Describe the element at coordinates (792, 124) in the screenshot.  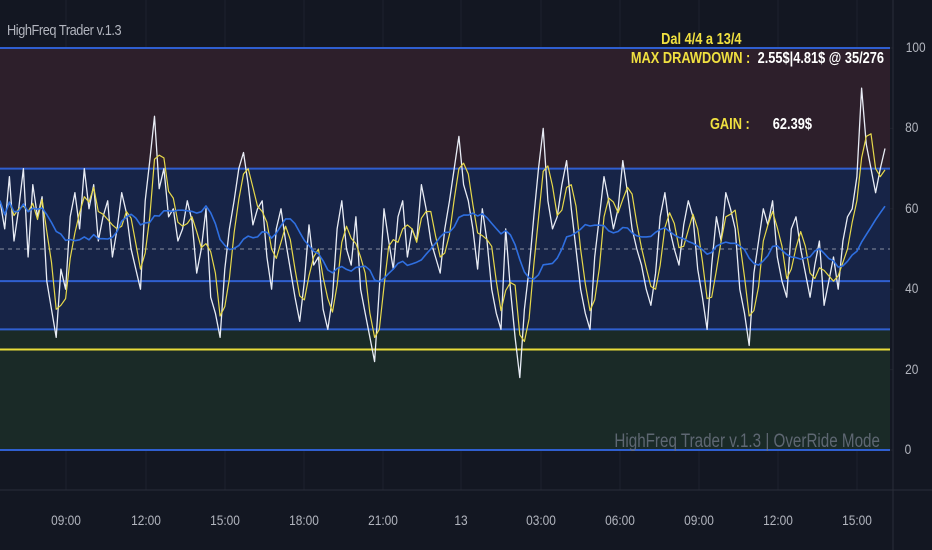
I see `gain-value: 62.39$` at that location.